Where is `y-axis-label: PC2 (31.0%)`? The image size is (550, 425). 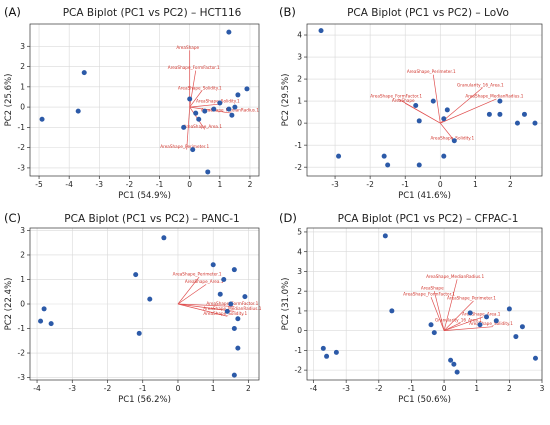 y-axis-label: PC2 (31.0%) is located at coordinates (286, 304).